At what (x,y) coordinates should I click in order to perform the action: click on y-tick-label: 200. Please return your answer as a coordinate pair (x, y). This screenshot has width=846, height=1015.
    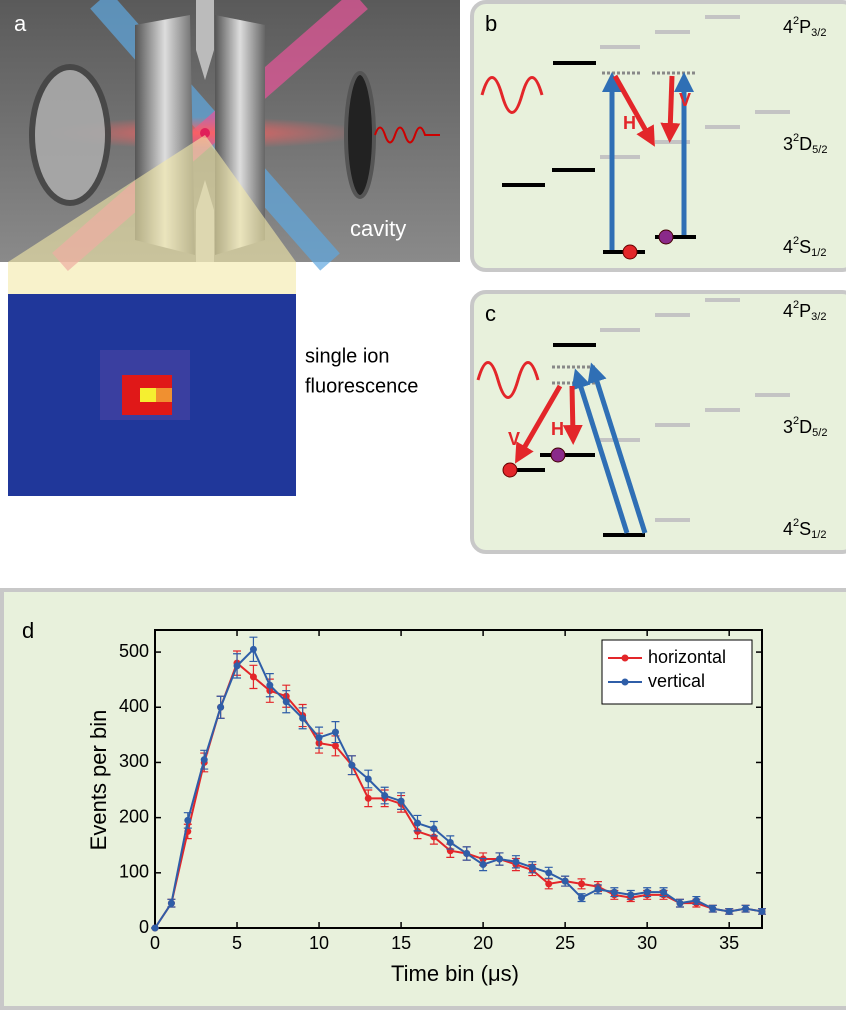
    Looking at the image, I should click on (134, 816).